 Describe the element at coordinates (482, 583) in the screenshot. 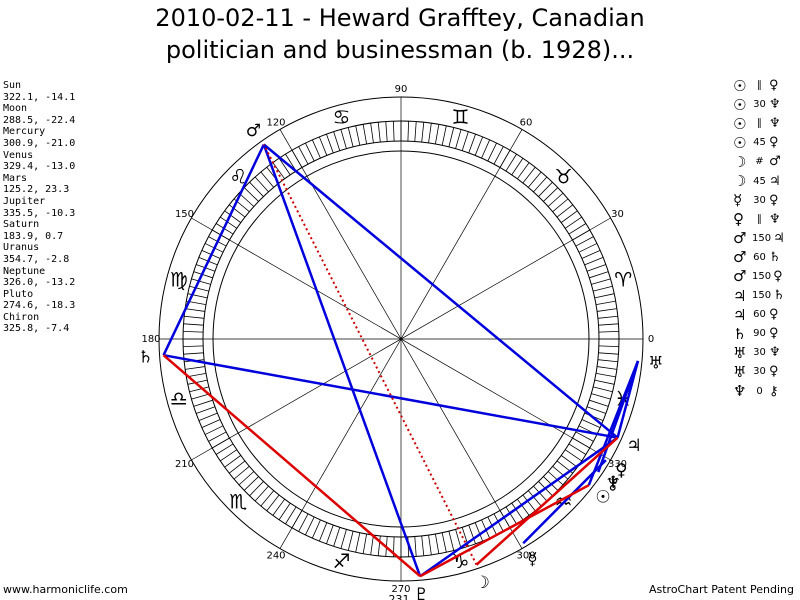

I see `planet-glyph-moon: ☽` at that location.